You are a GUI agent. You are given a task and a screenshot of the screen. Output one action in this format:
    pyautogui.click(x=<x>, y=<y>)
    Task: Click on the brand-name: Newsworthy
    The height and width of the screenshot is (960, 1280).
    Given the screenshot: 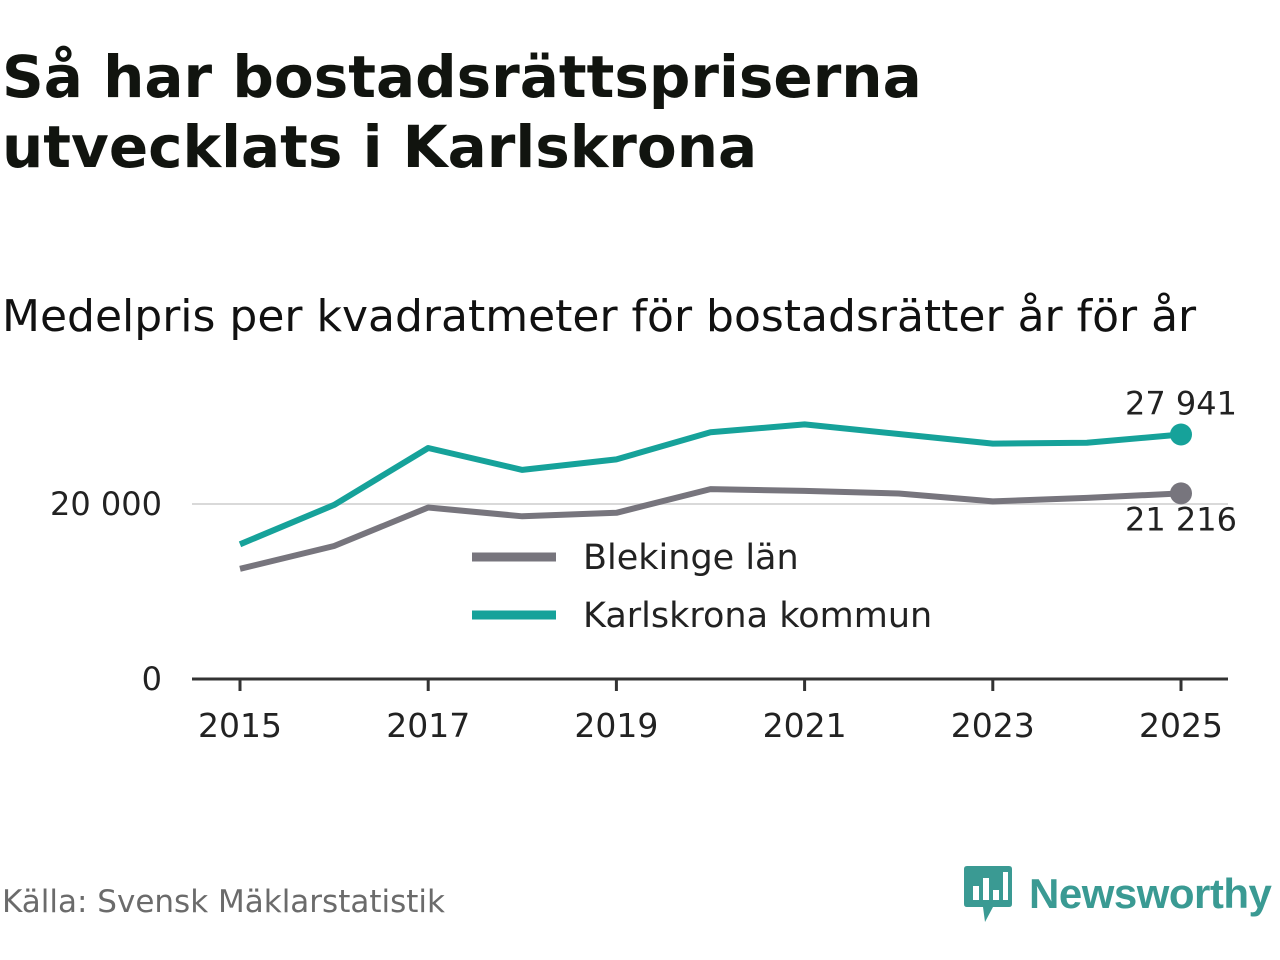 What is the action you would take?
    pyautogui.click(x=1150, y=893)
    